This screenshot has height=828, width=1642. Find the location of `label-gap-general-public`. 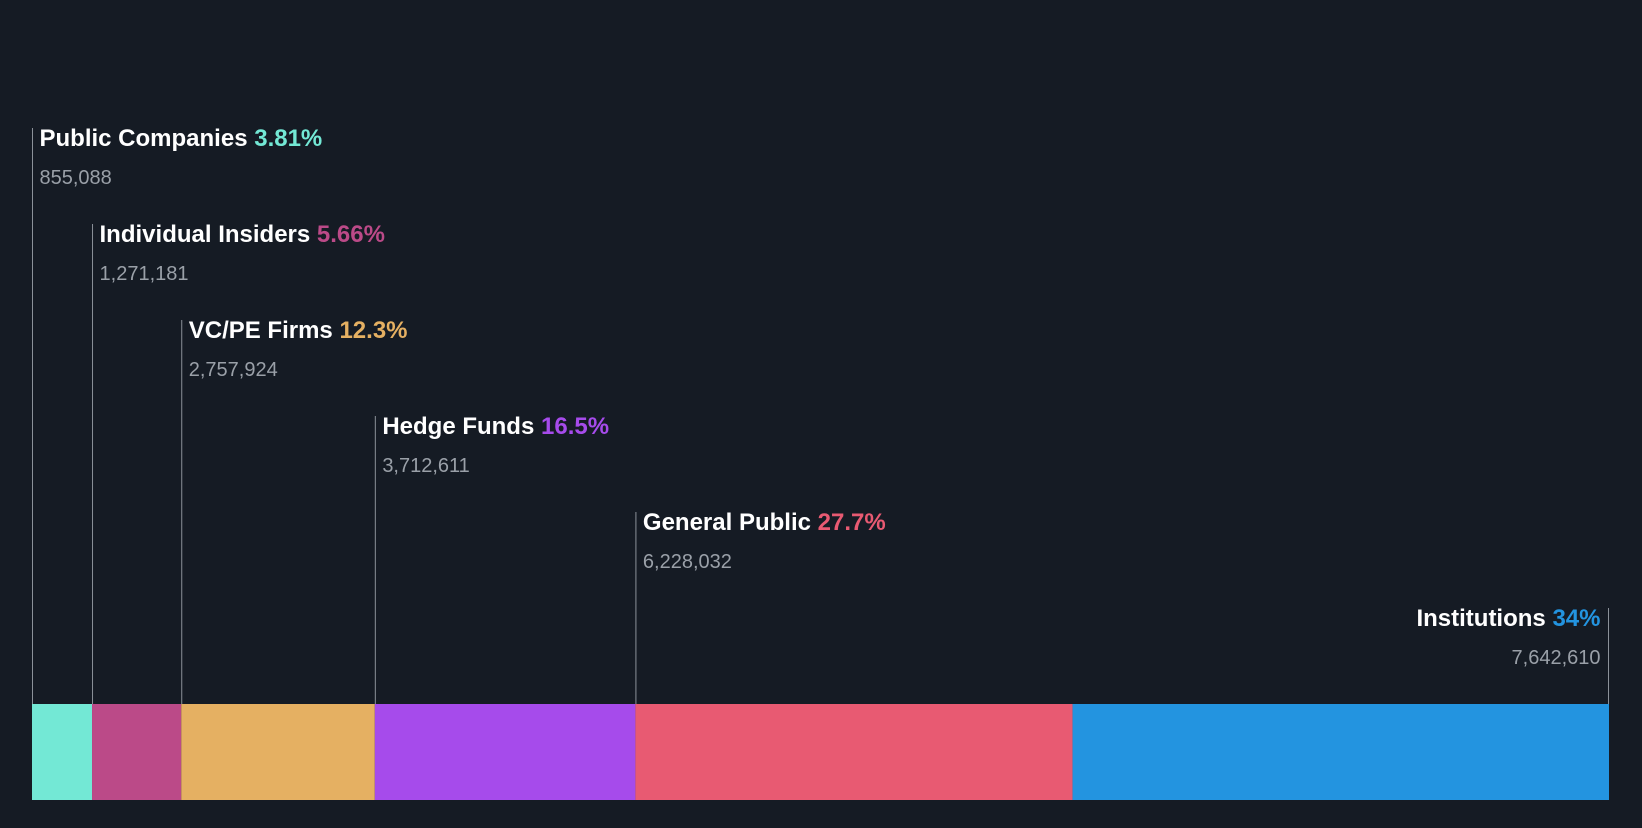

label-gap-general-public is located at coordinates (814, 522).